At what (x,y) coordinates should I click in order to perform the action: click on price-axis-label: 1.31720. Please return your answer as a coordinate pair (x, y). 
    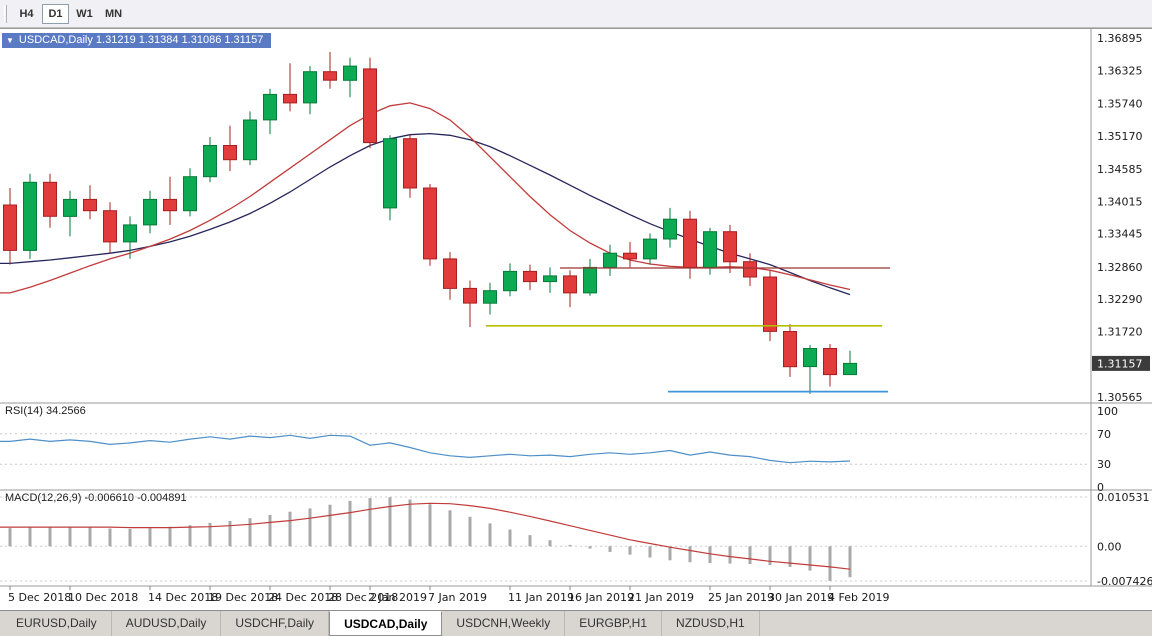
    Looking at the image, I should click on (1120, 332).